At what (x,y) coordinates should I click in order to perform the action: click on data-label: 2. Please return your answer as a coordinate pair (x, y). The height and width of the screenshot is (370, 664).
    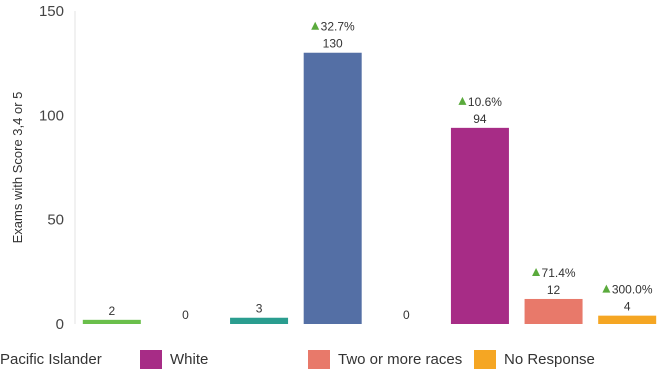
    Looking at the image, I should click on (111, 311).